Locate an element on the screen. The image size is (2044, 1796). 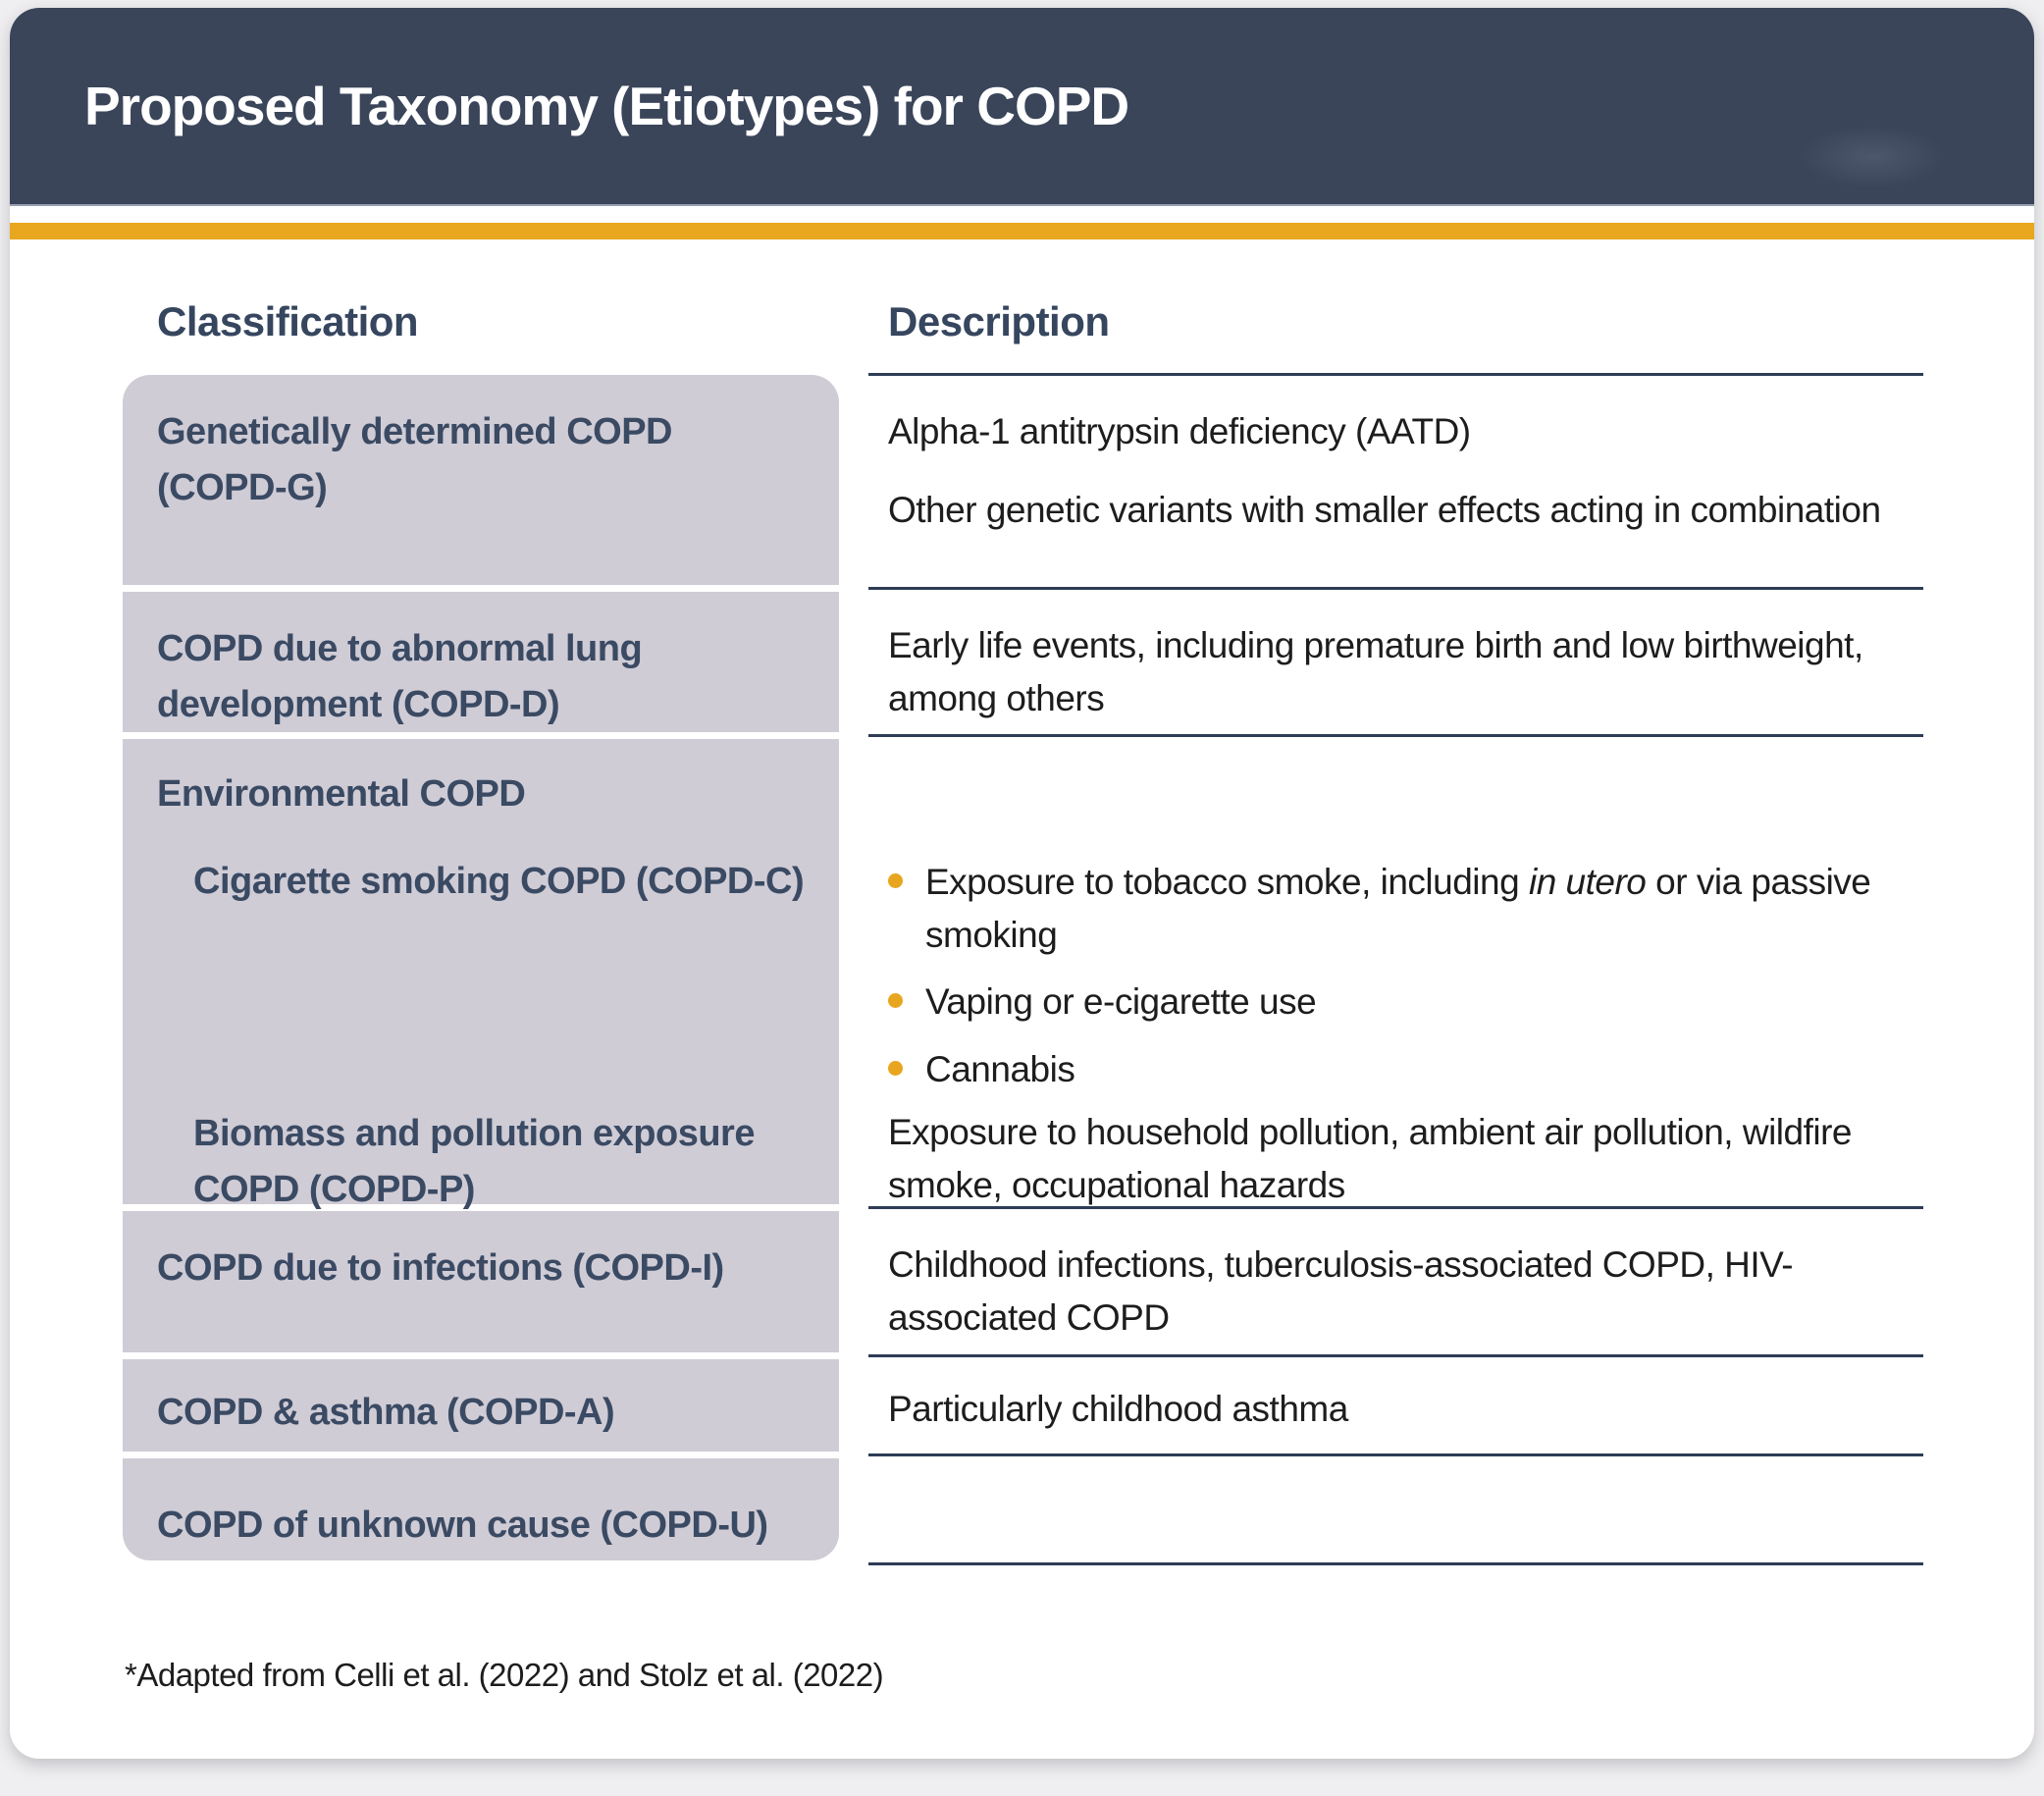
classification-cell-unknown: COPD of unknown cause (COPD-U) is located at coordinates (481, 1509).